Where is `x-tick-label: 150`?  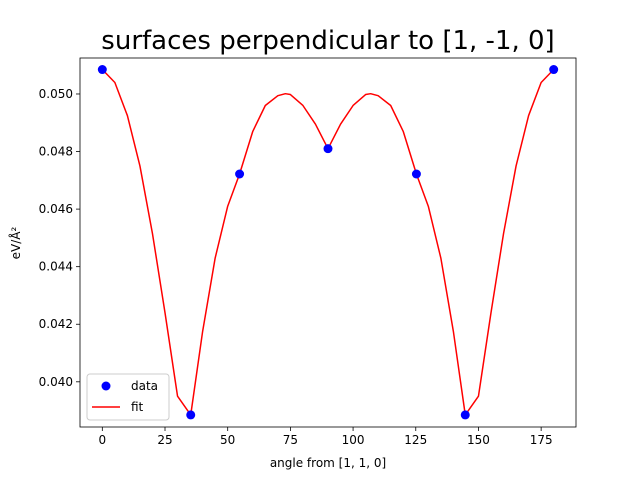 x-tick-label: 150 is located at coordinates (478, 440).